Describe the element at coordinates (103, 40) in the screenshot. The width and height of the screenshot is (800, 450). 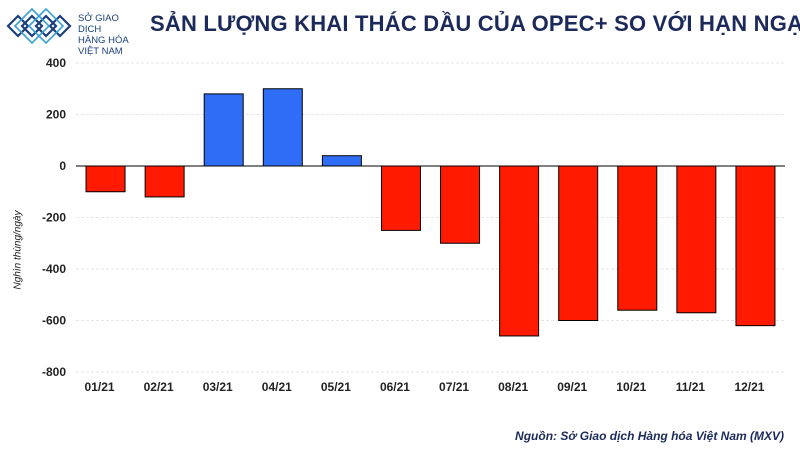
I see `logo-line-2: HÀNG HÓA` at that location.